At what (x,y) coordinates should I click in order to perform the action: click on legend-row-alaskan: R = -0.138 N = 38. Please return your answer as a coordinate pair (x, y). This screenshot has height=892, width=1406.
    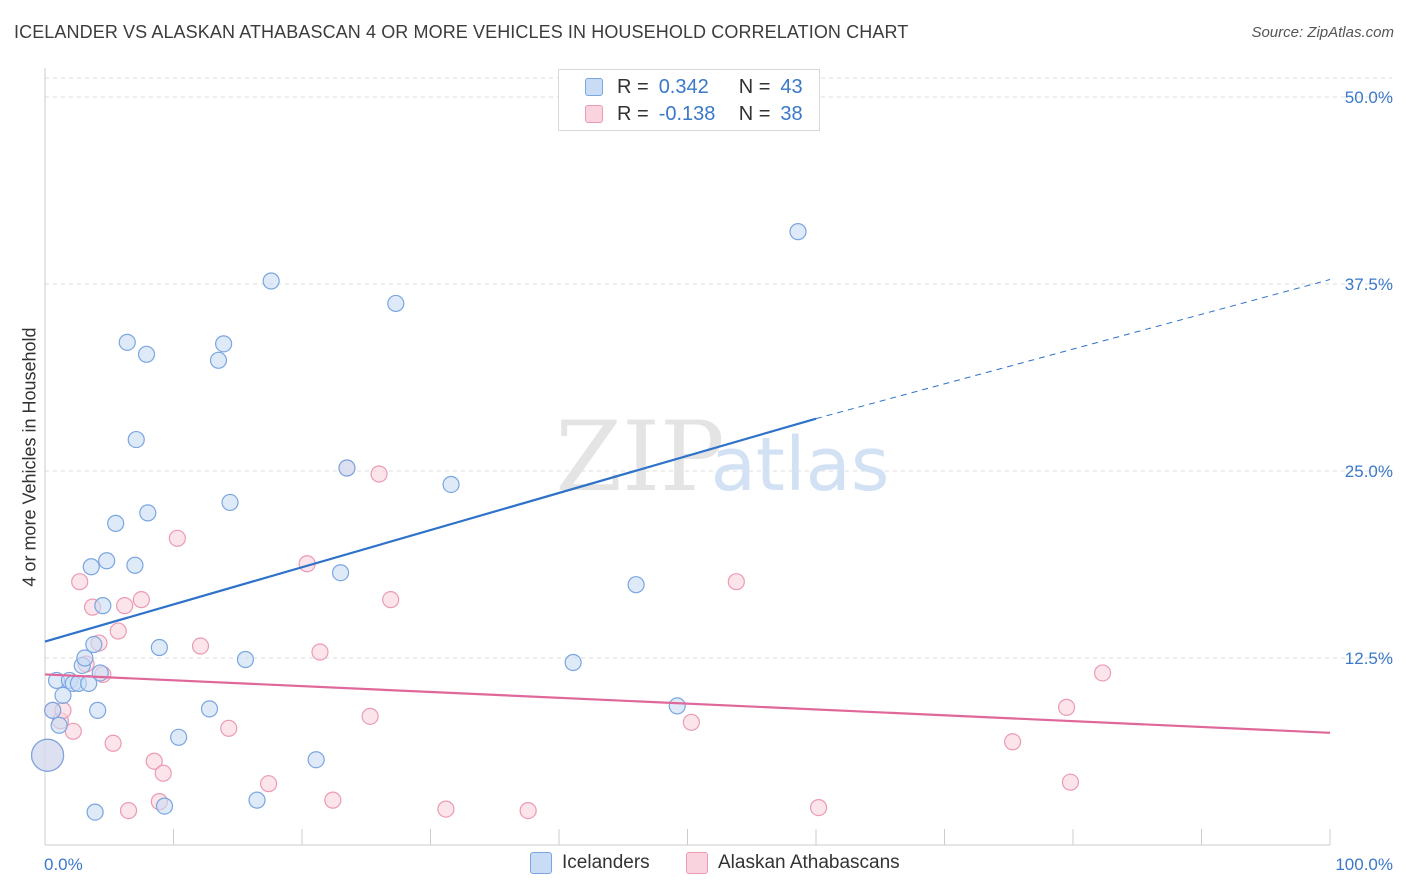
    Looking at the image, I should click on (694, 114).